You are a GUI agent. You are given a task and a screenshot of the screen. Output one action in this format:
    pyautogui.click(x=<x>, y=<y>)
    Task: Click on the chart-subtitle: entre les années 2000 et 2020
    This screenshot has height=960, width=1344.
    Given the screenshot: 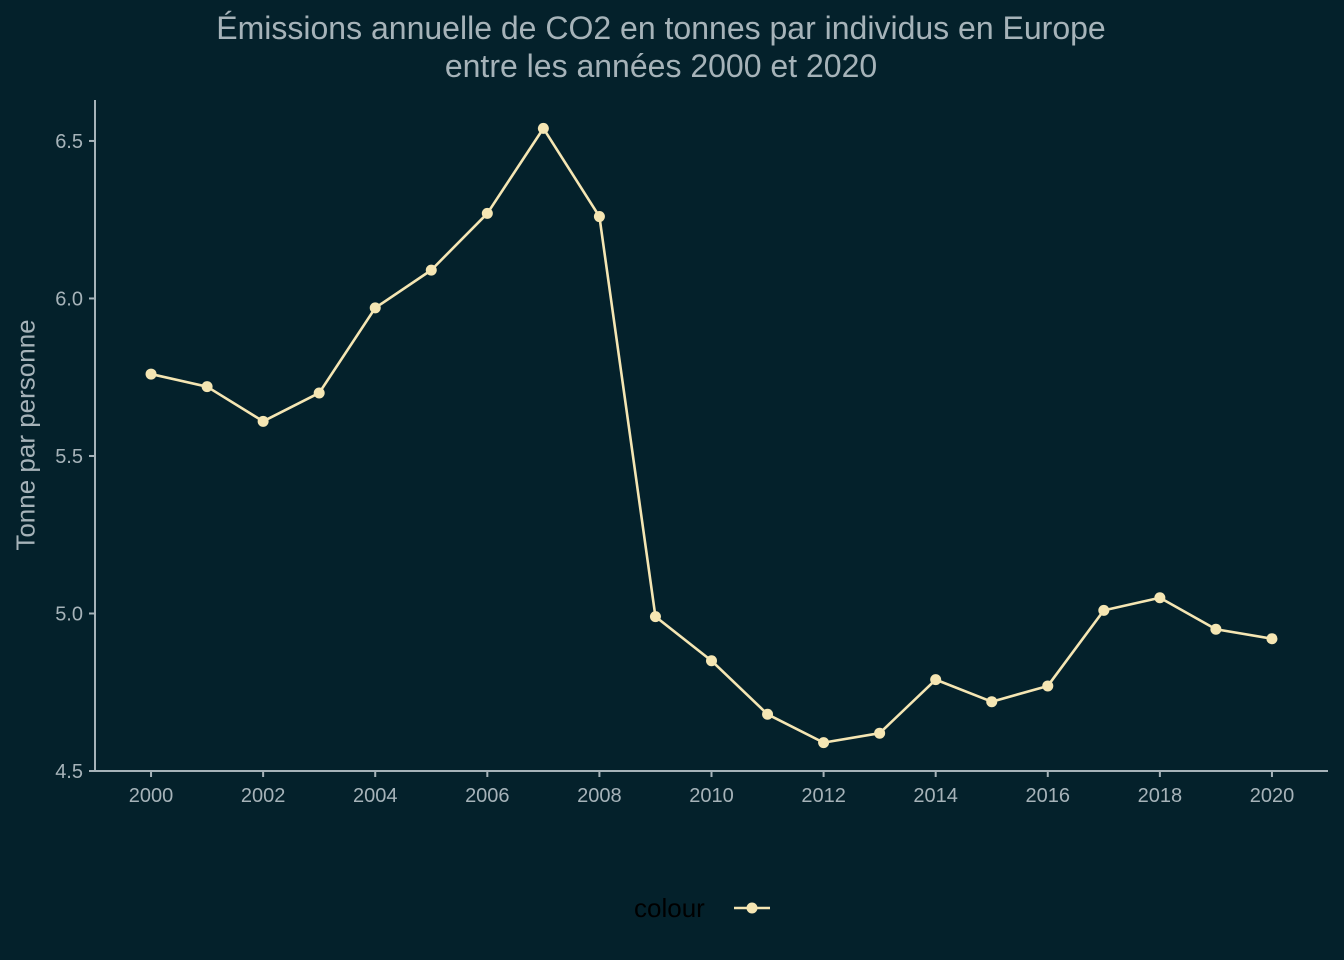 What is the action you would take?
    pyautogui.click(x=661, y=66)
    